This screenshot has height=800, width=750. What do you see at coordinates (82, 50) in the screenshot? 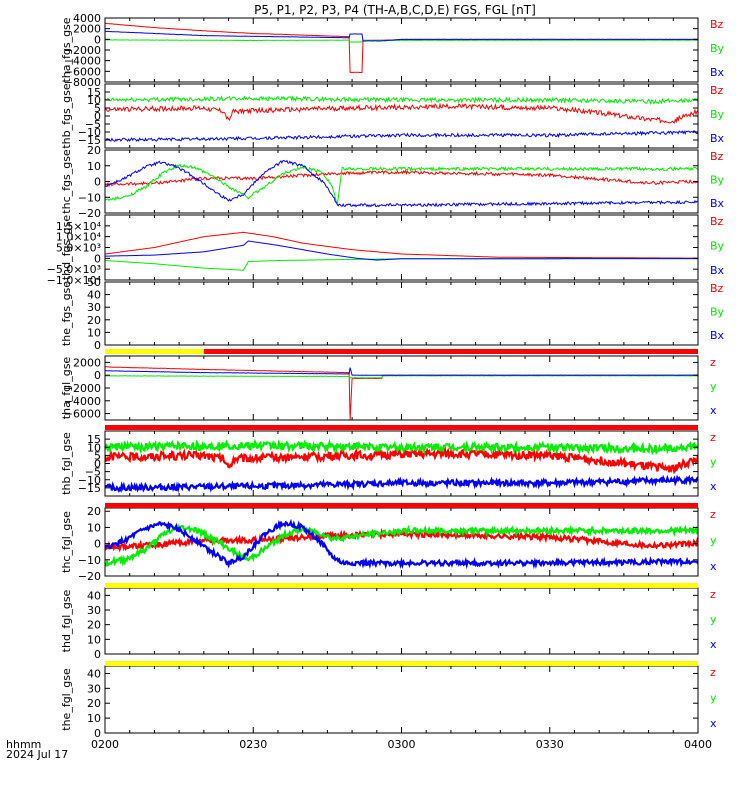
I see `y-tick-label: −2000` at bounding box center [82, 50].